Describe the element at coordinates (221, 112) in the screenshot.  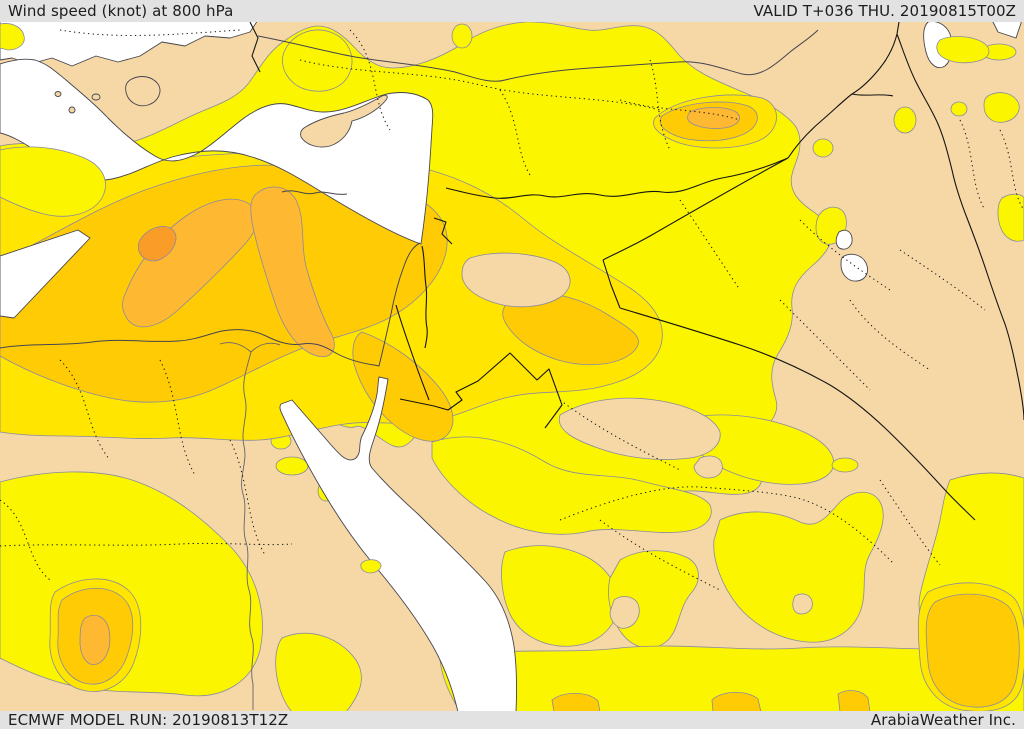
I see `islands` at that location.